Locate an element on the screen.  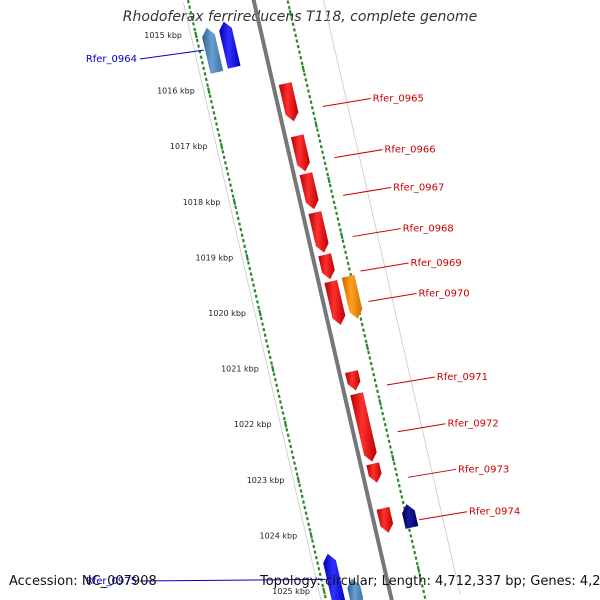
gene-label-Rfer_0971: Rfer_0971 is located at coordinates (462, 377).